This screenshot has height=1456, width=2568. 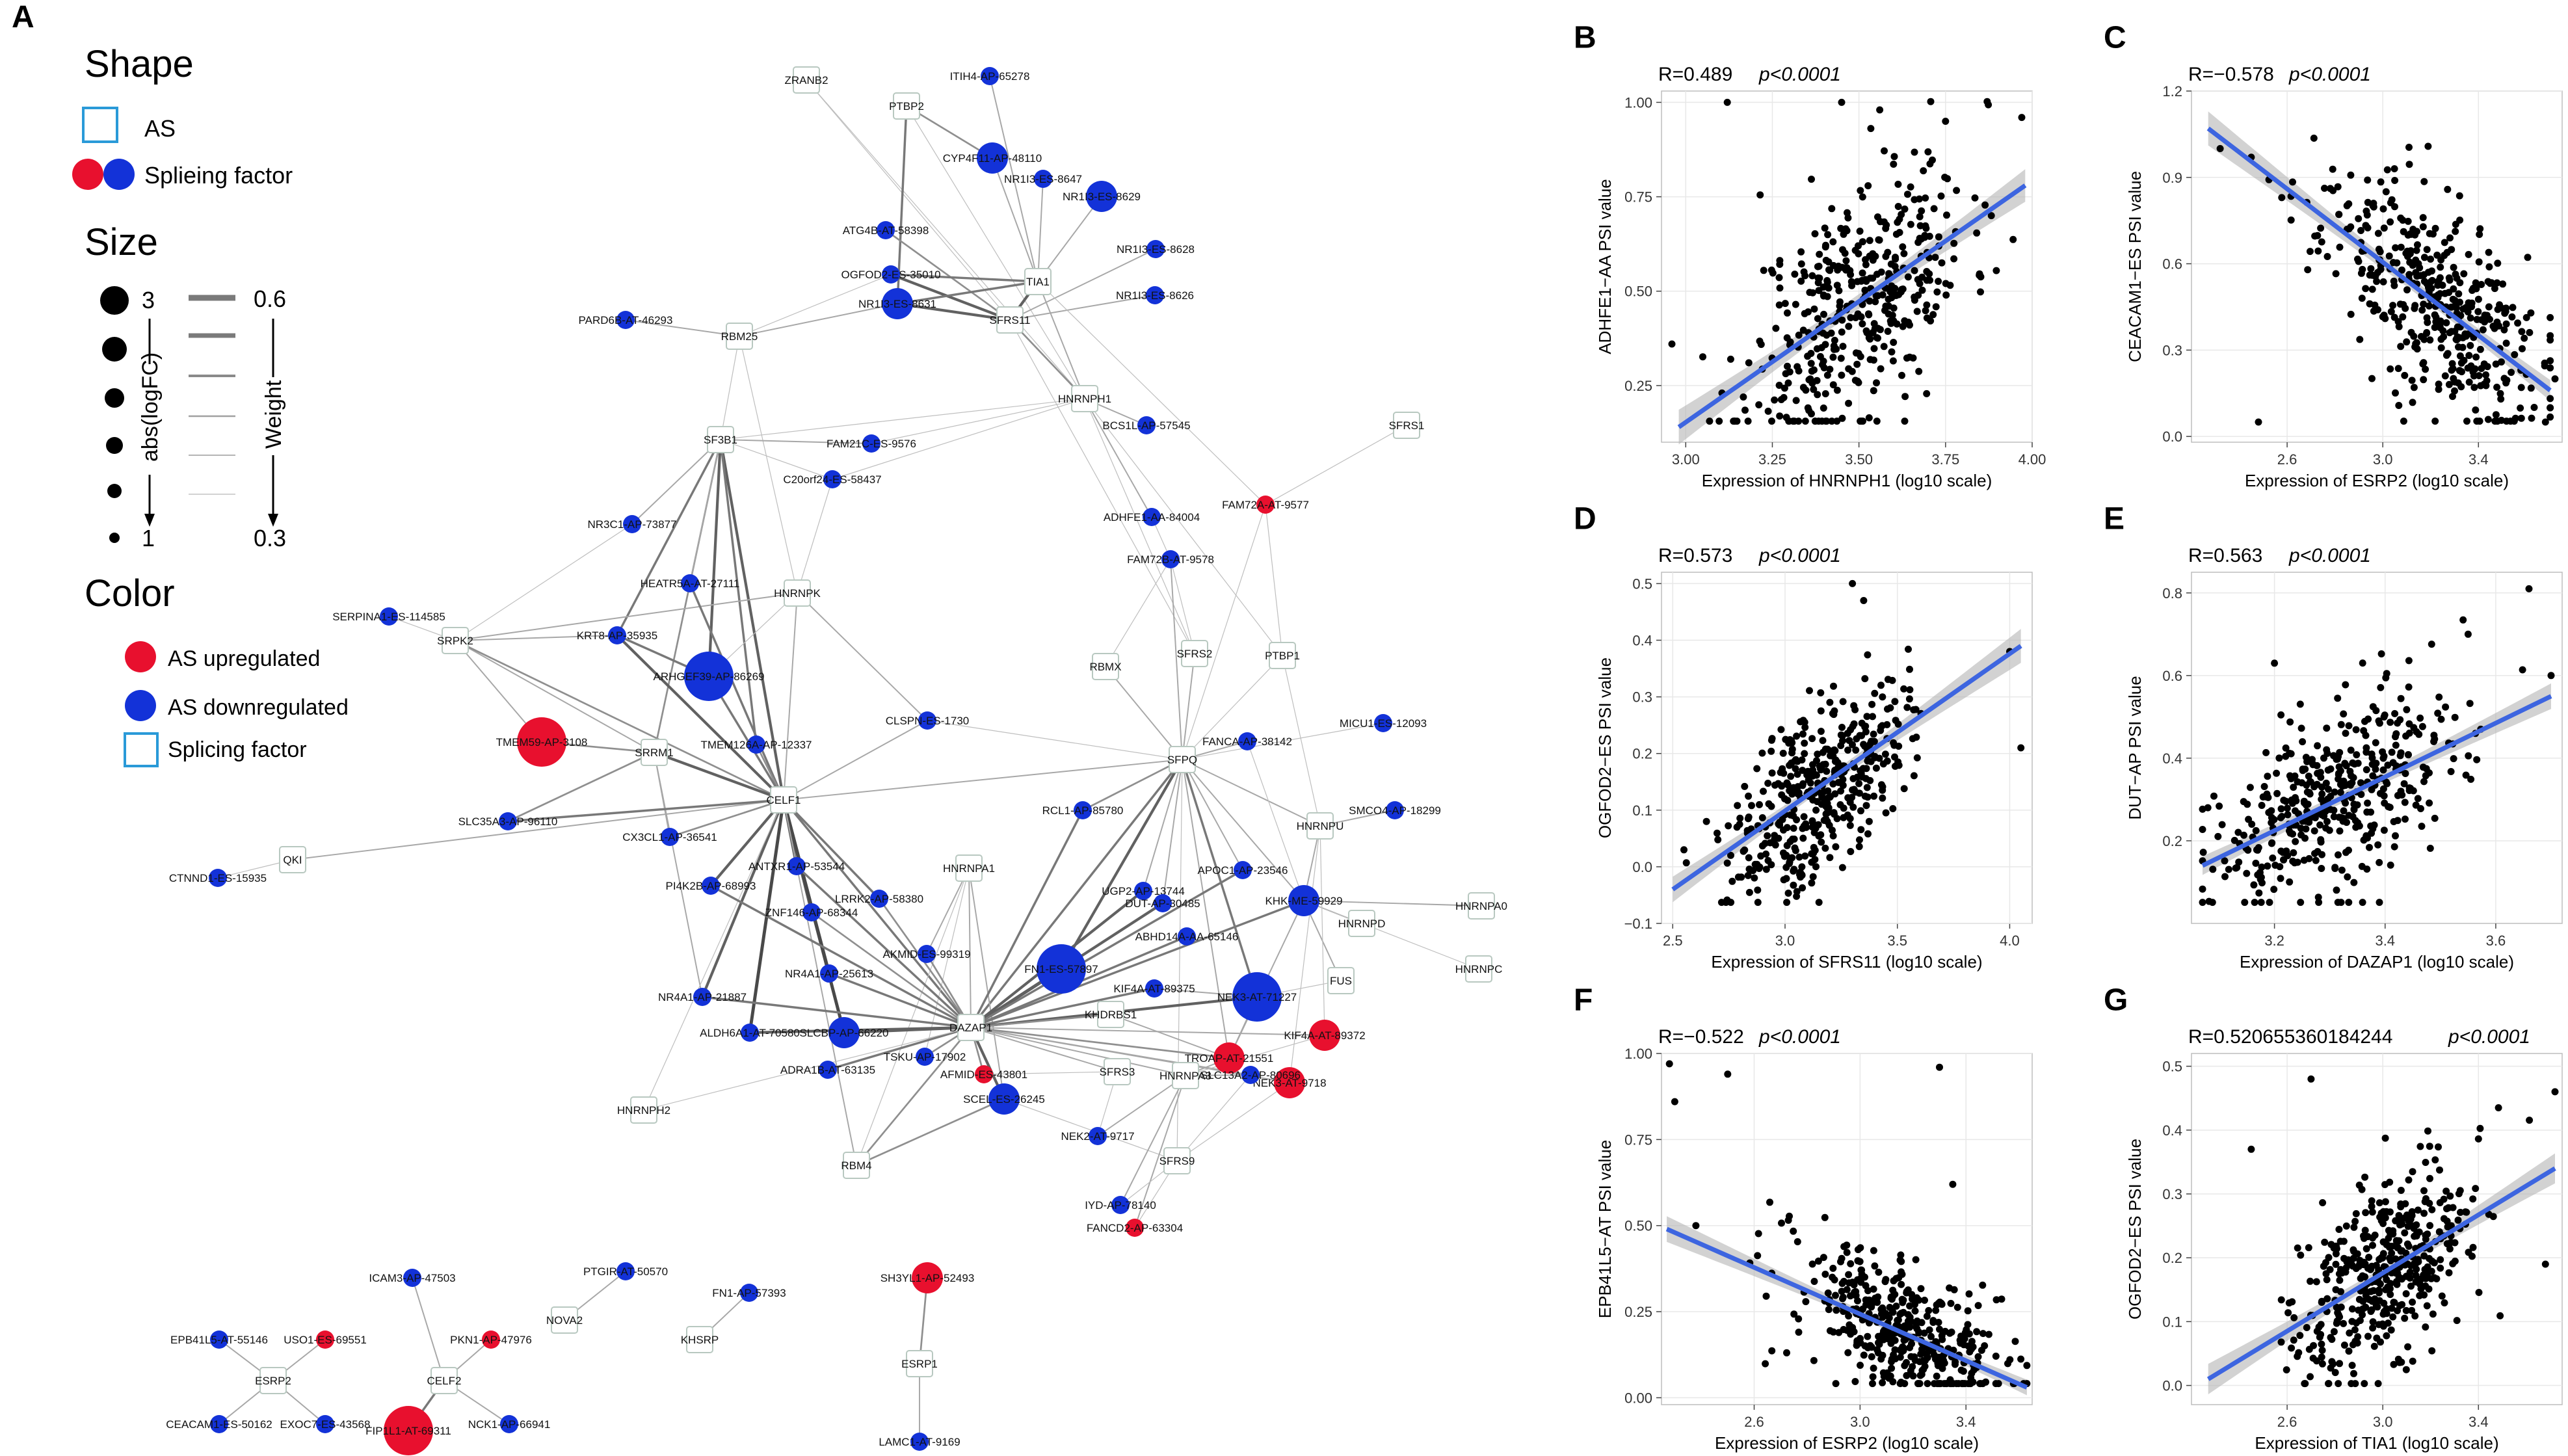 What do you see at coordinates (700, 1339) in the screenshot?
I see `network-node: KHSRP` at bounding box center [700, 1339].